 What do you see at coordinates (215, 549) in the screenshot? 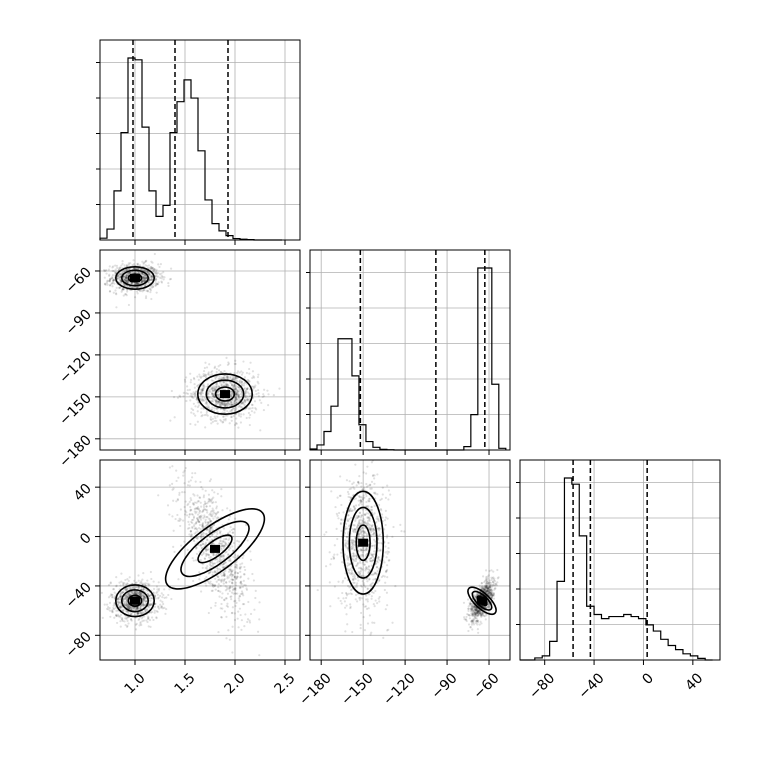
I see `density-contour` at bounding box center [215, 549].